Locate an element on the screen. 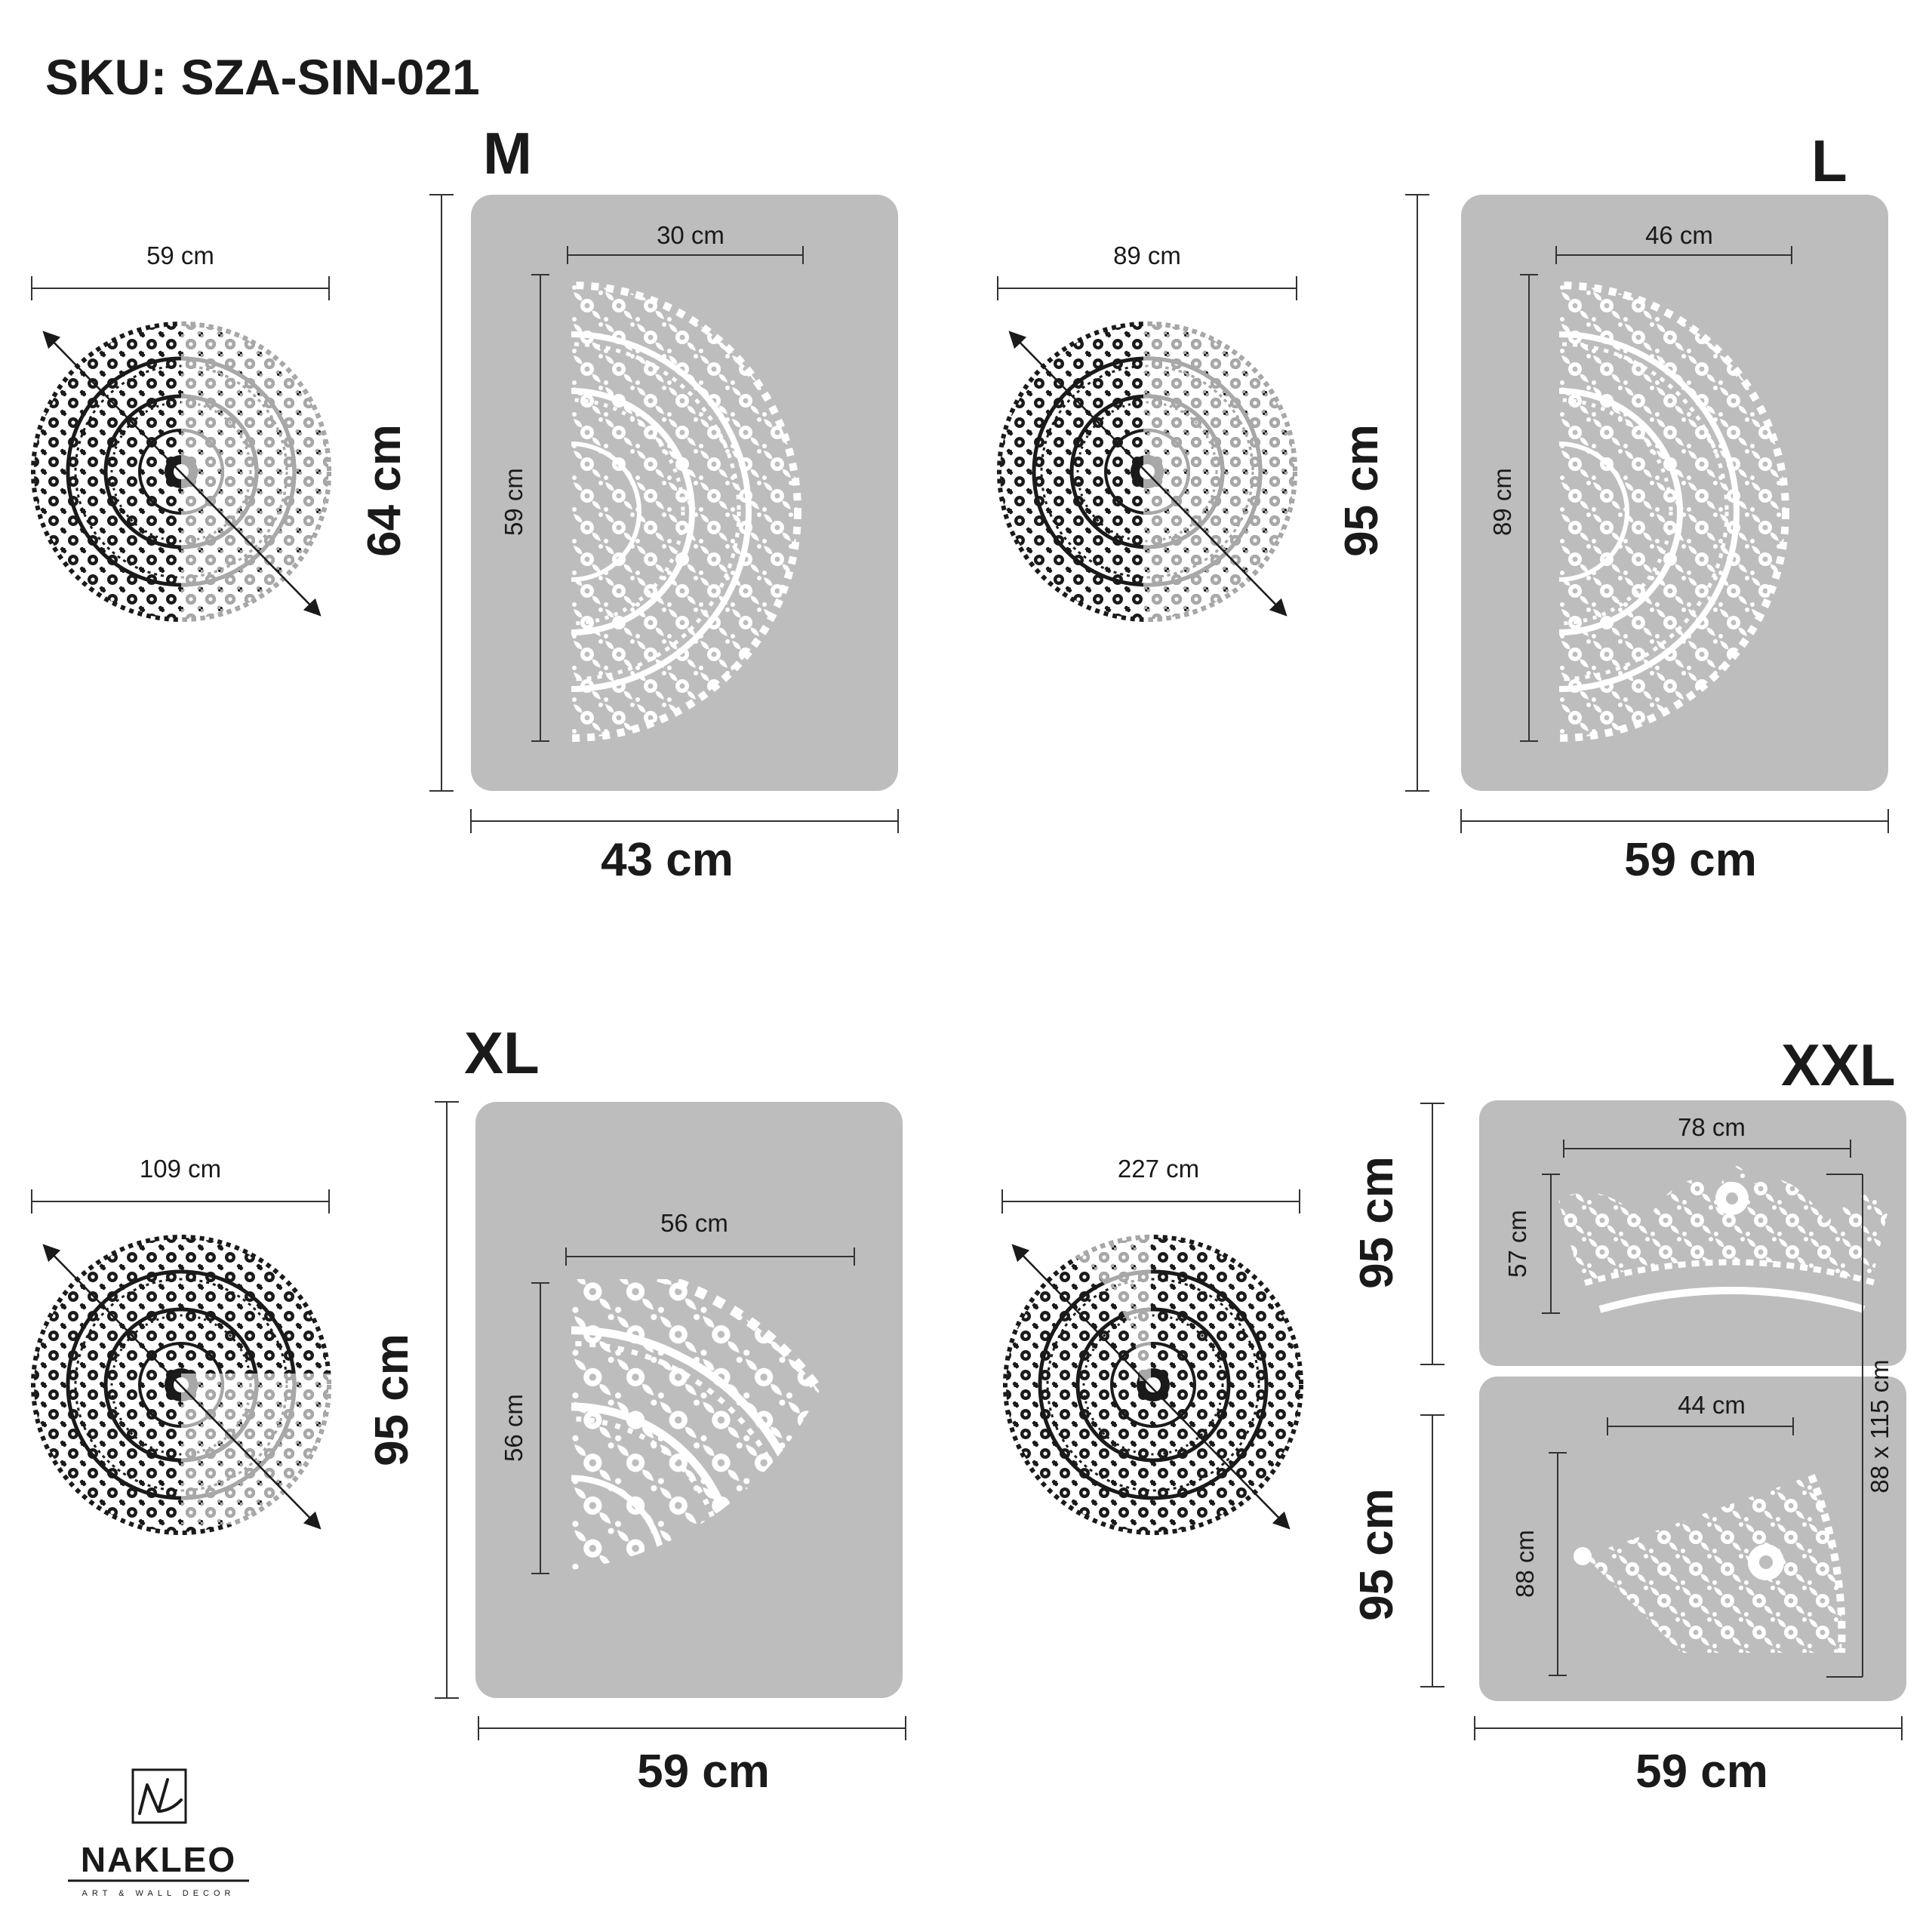 Image resolution: width=1932 pixels, height=1932 pixels. sheet-width-label-m: 43 cm is located at coordinates (667, 860).